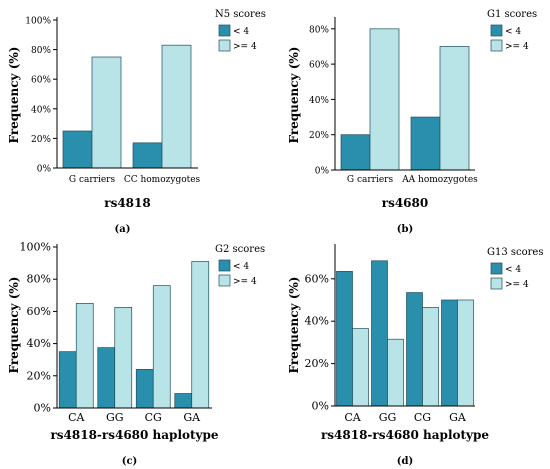 This screenshot has height=469, width=550. I want to click on x-tick-label: CC homozygotes, so click(162, 180).